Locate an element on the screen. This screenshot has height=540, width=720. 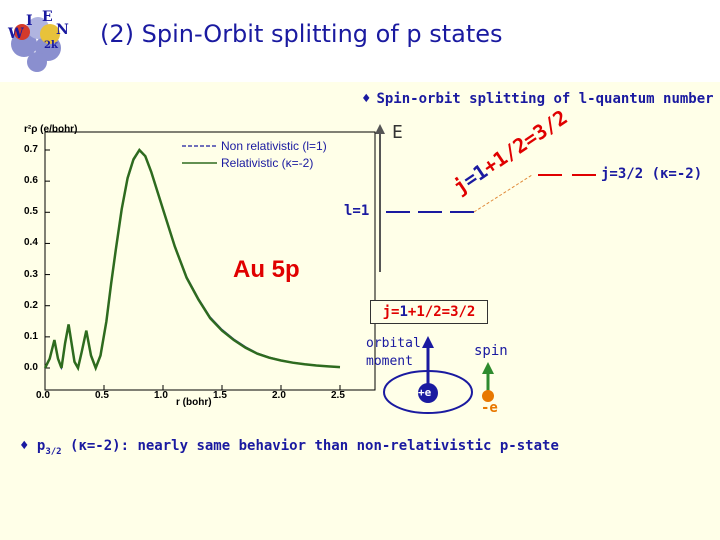
j-box-one: 1 is located at coordinates (403, 312).